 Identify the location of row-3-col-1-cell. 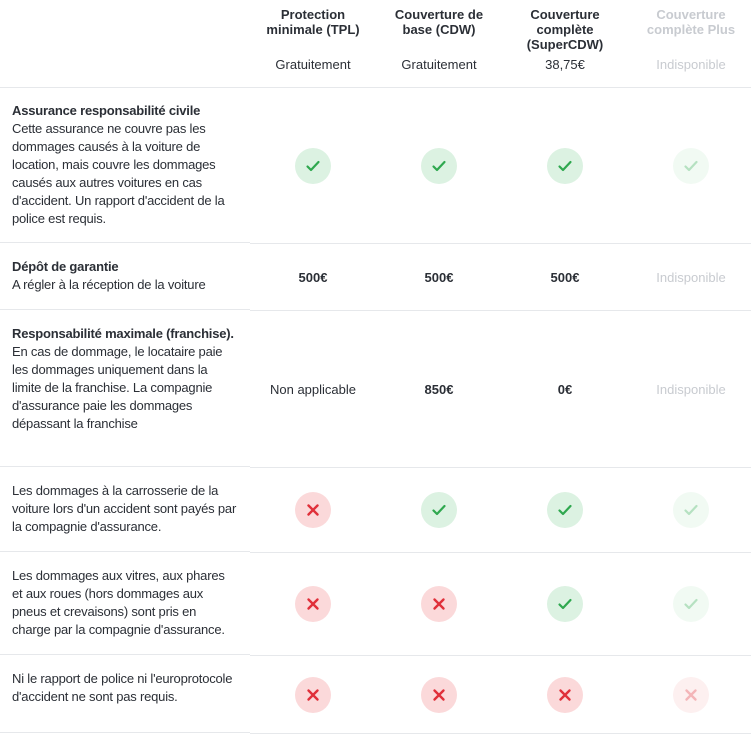
(439, 510).